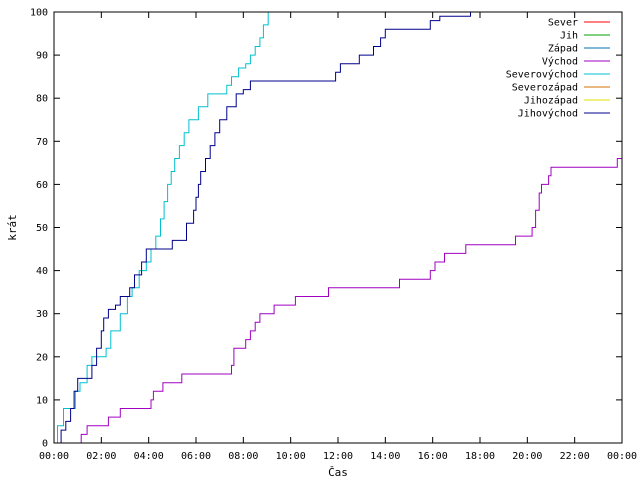  Describe the element at coordinates (527, 456) in the screenshot. I see `x-tick-label: 20:00` at that location.